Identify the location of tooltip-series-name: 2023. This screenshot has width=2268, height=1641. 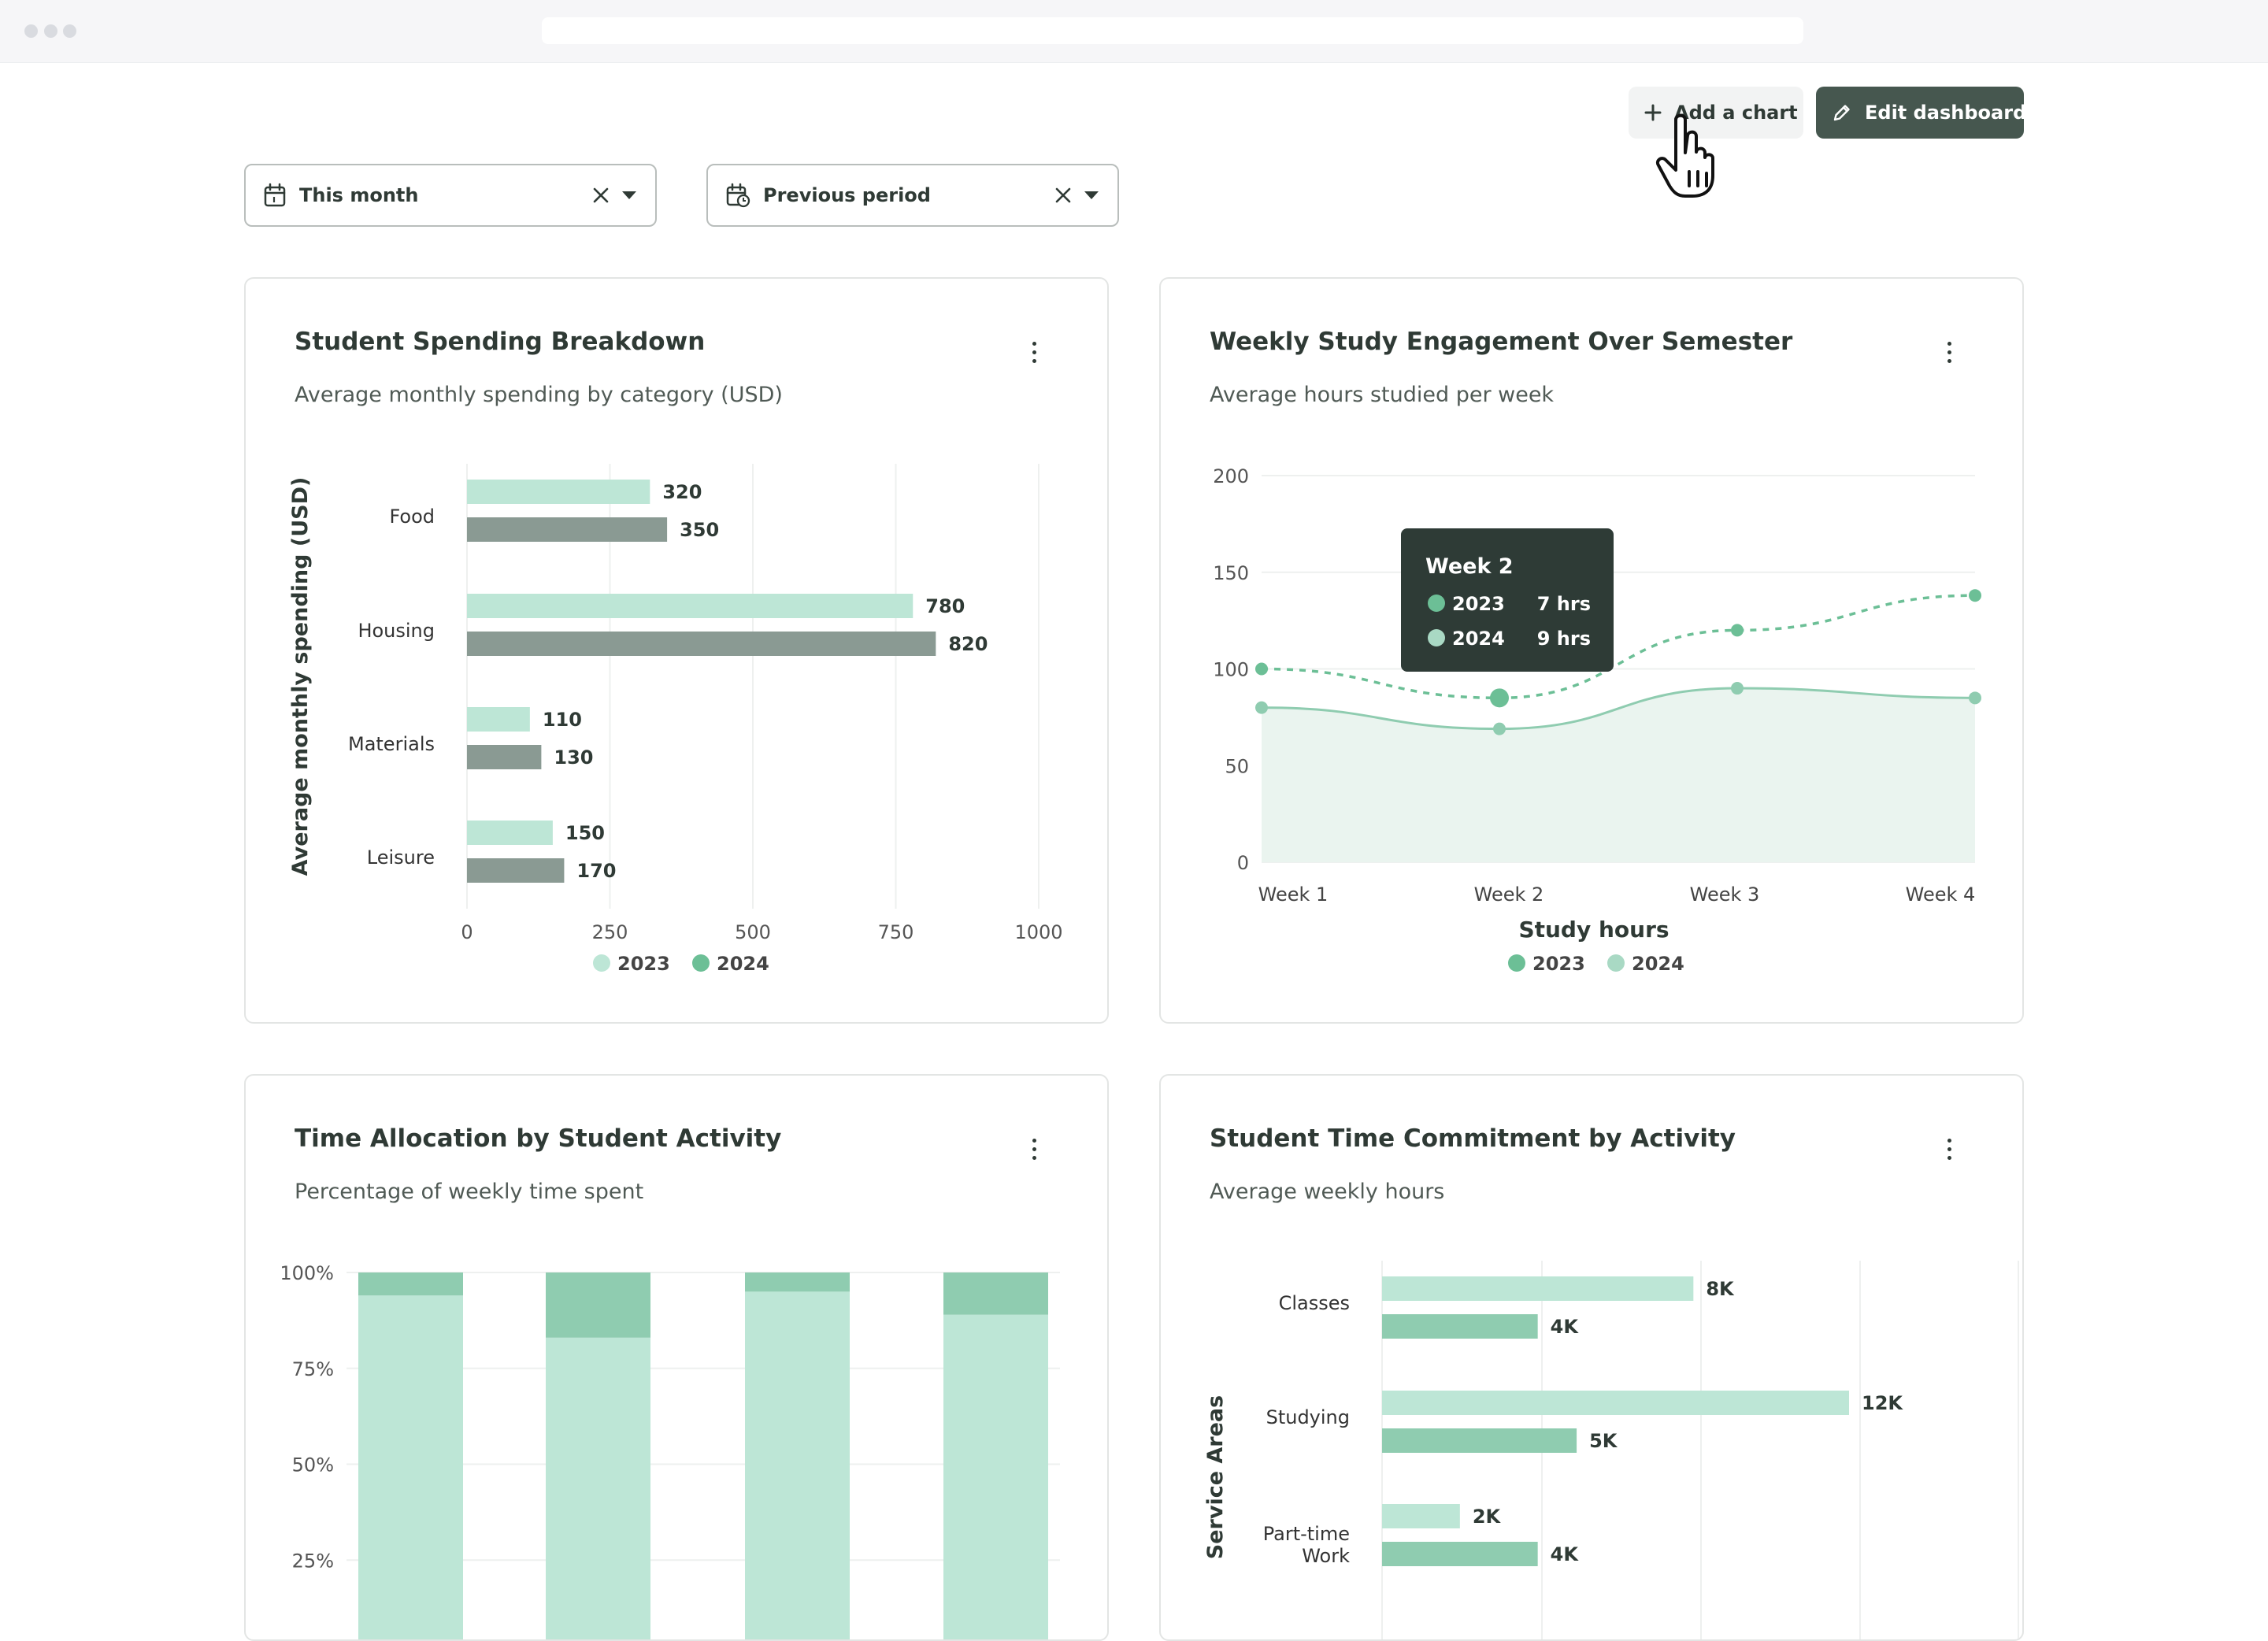
(1478, 604).